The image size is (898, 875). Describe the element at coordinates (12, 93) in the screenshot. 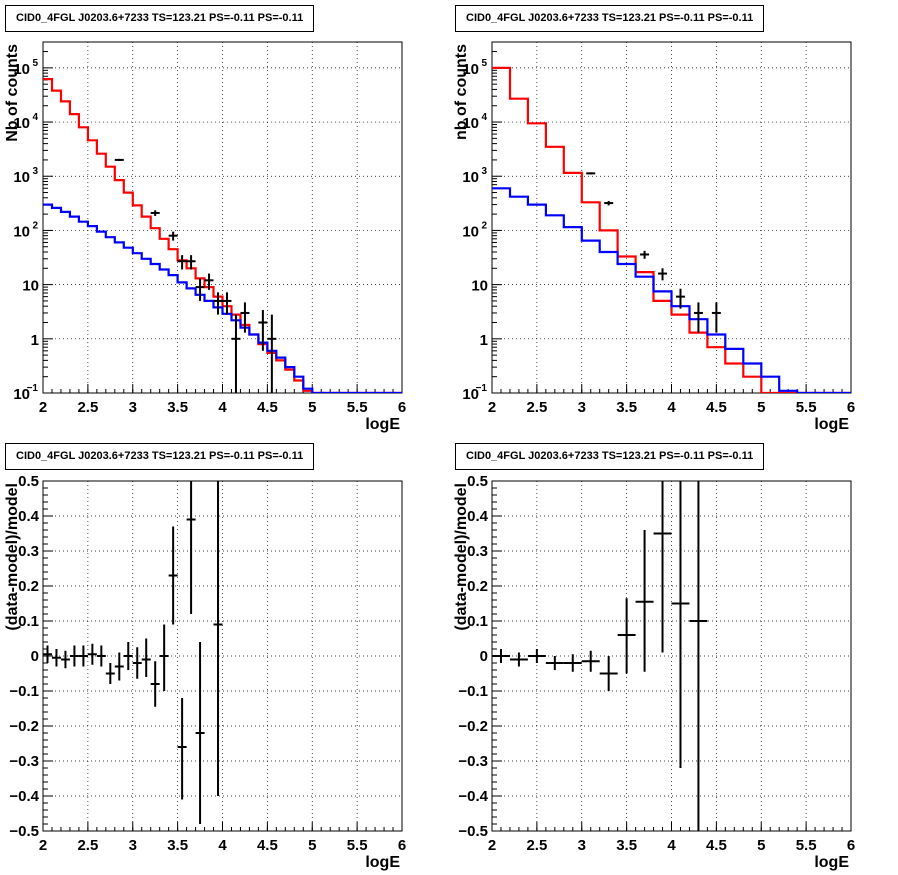

I see `y-axis-label: Nb of counts` at that location.